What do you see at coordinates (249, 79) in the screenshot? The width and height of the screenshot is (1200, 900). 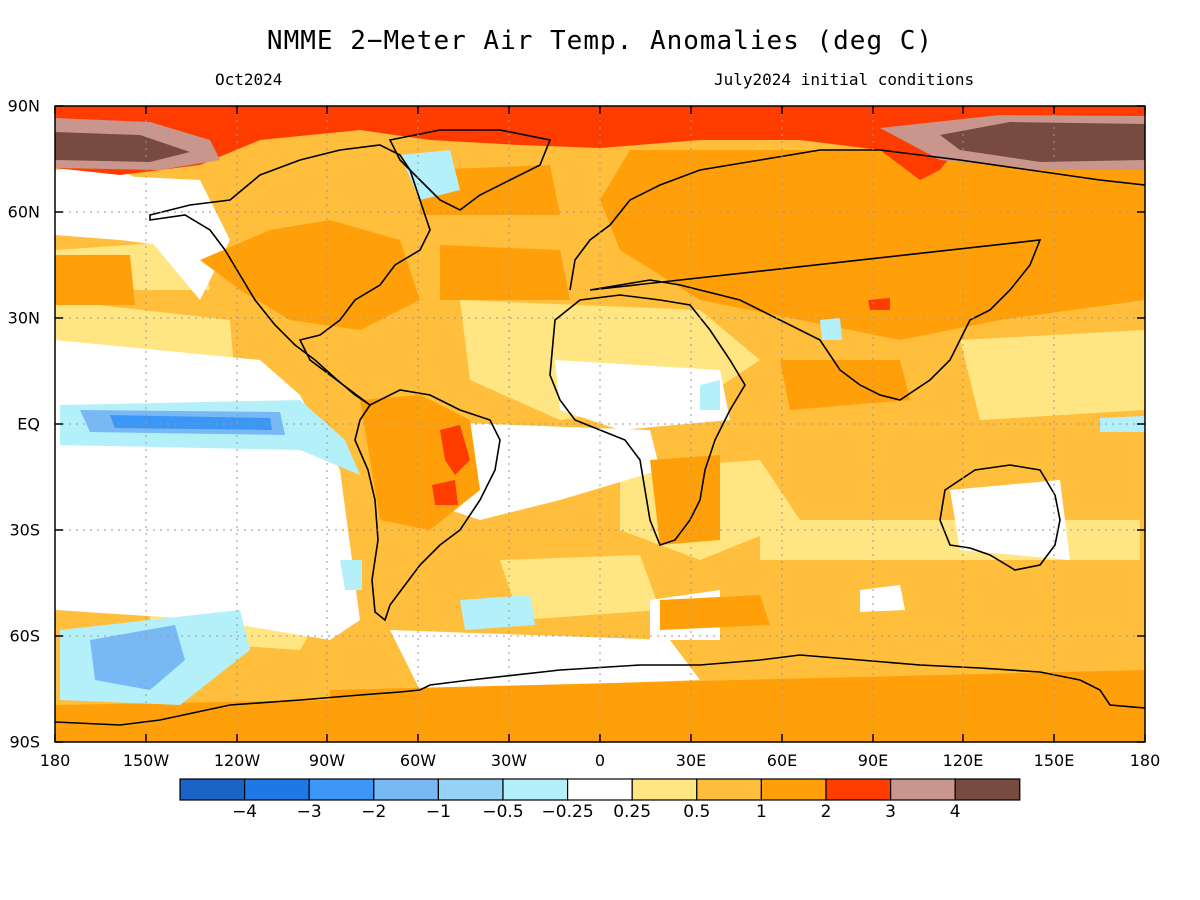 I see `forecast-month: Oct2024` at bounding box center [249, 79].